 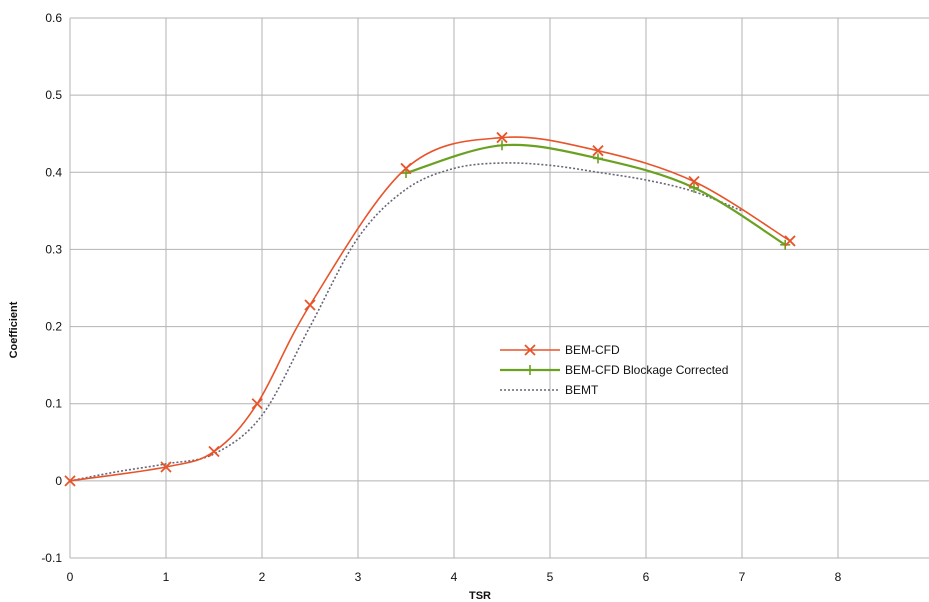 I want to click on x-tick-label: 2, so click(x=262, y=577).